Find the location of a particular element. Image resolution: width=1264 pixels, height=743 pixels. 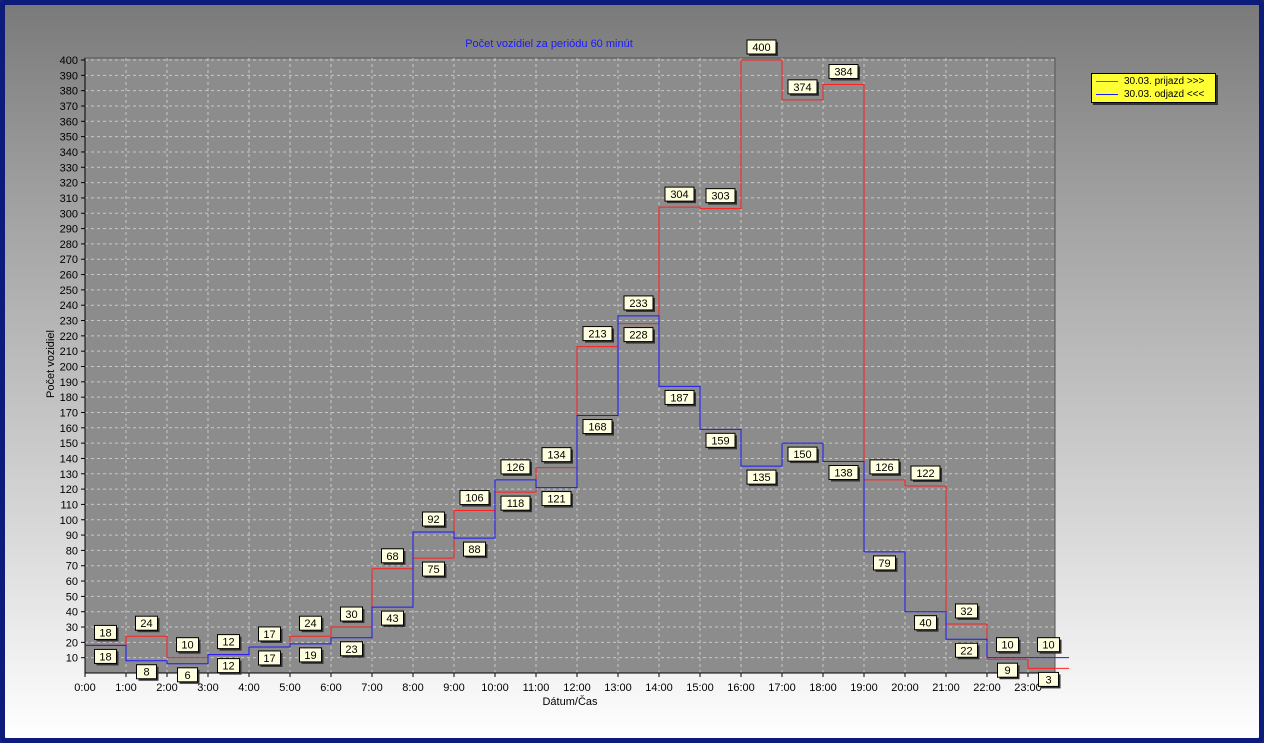

x-tick-label: 9:00 is located at coordinates (453, 688).